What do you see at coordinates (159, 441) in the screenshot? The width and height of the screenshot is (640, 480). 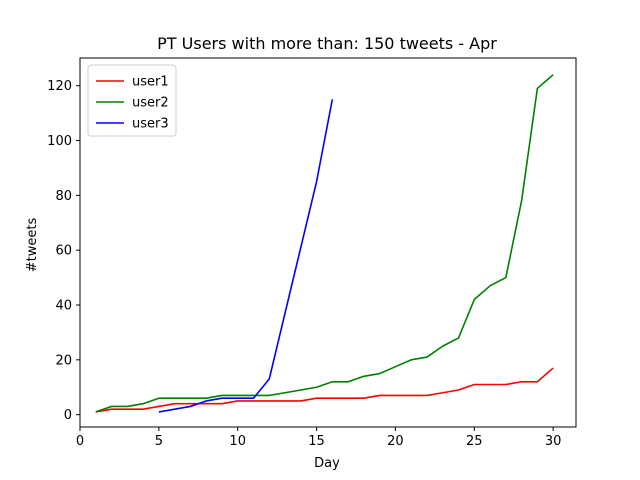 I see `x-tick-label-1: 5` at bounding box center [159, 441].